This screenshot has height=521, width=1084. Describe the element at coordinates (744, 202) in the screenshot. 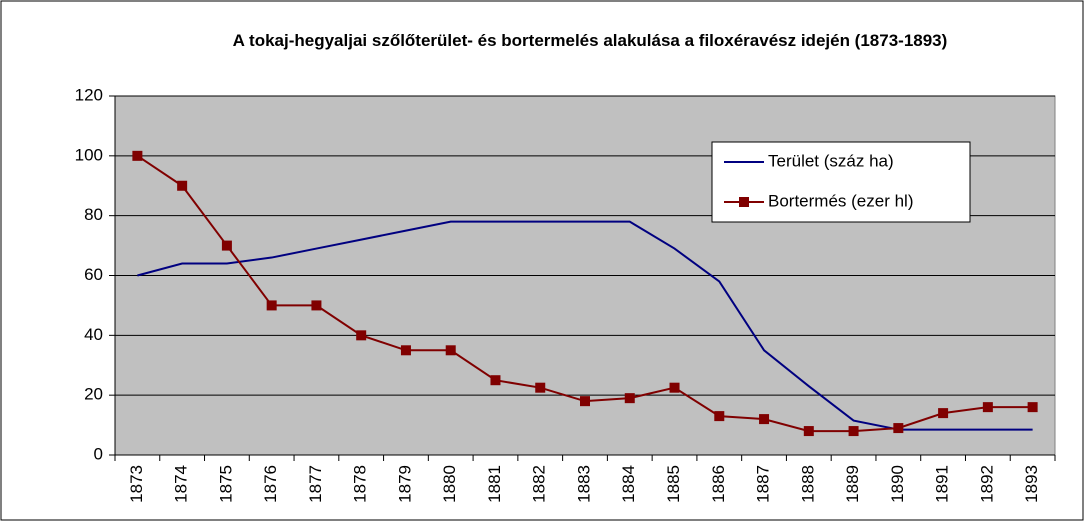

I see `legend-marker` at that location.